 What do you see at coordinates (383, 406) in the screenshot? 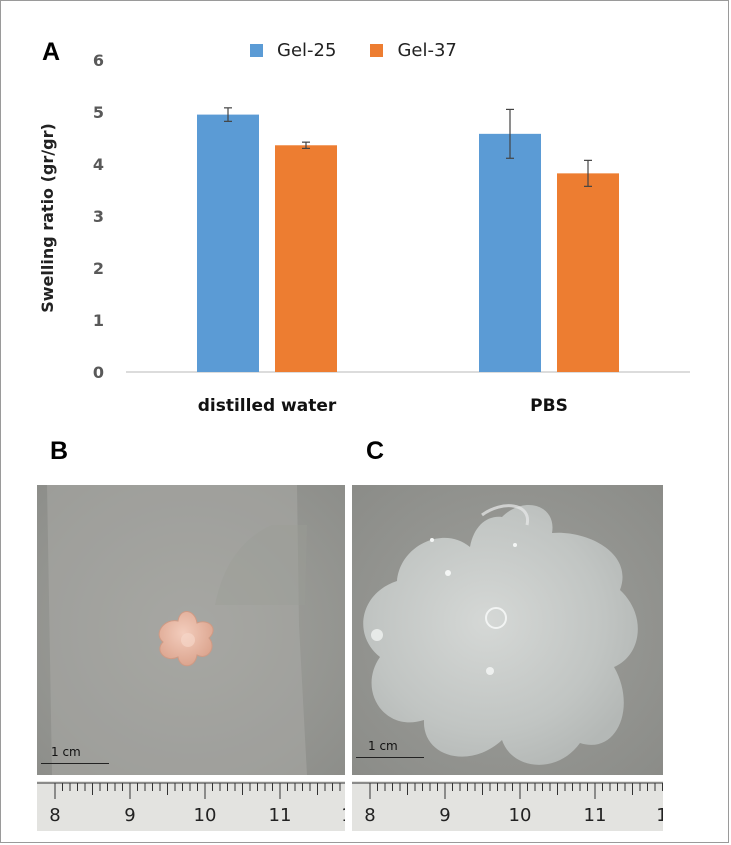
I see `x-axis-ticks: distilled water PBS` at bounding box center [383, 406].